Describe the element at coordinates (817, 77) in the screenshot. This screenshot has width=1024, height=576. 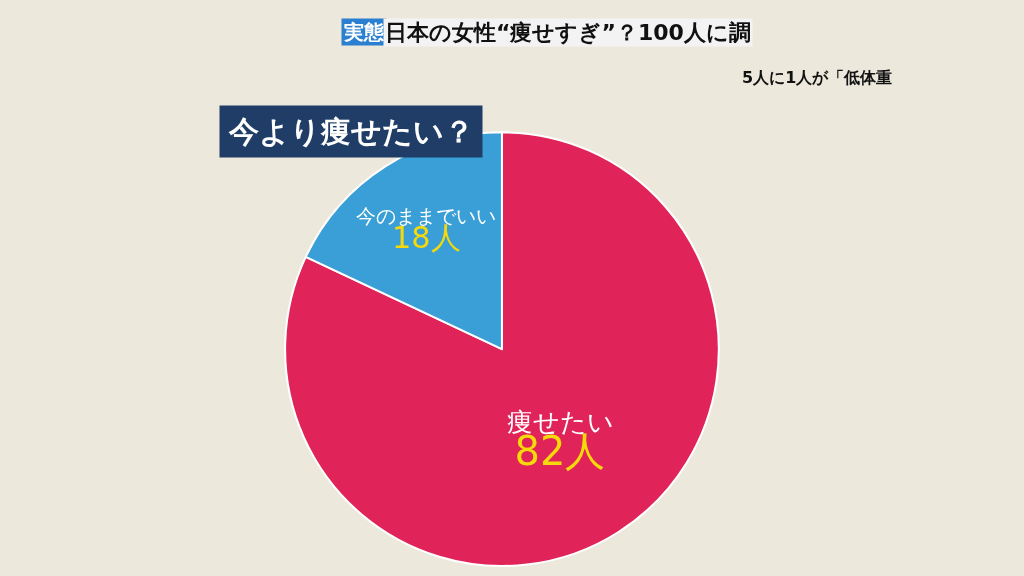
I see `text: 5人に1人が「低体重` at that location.